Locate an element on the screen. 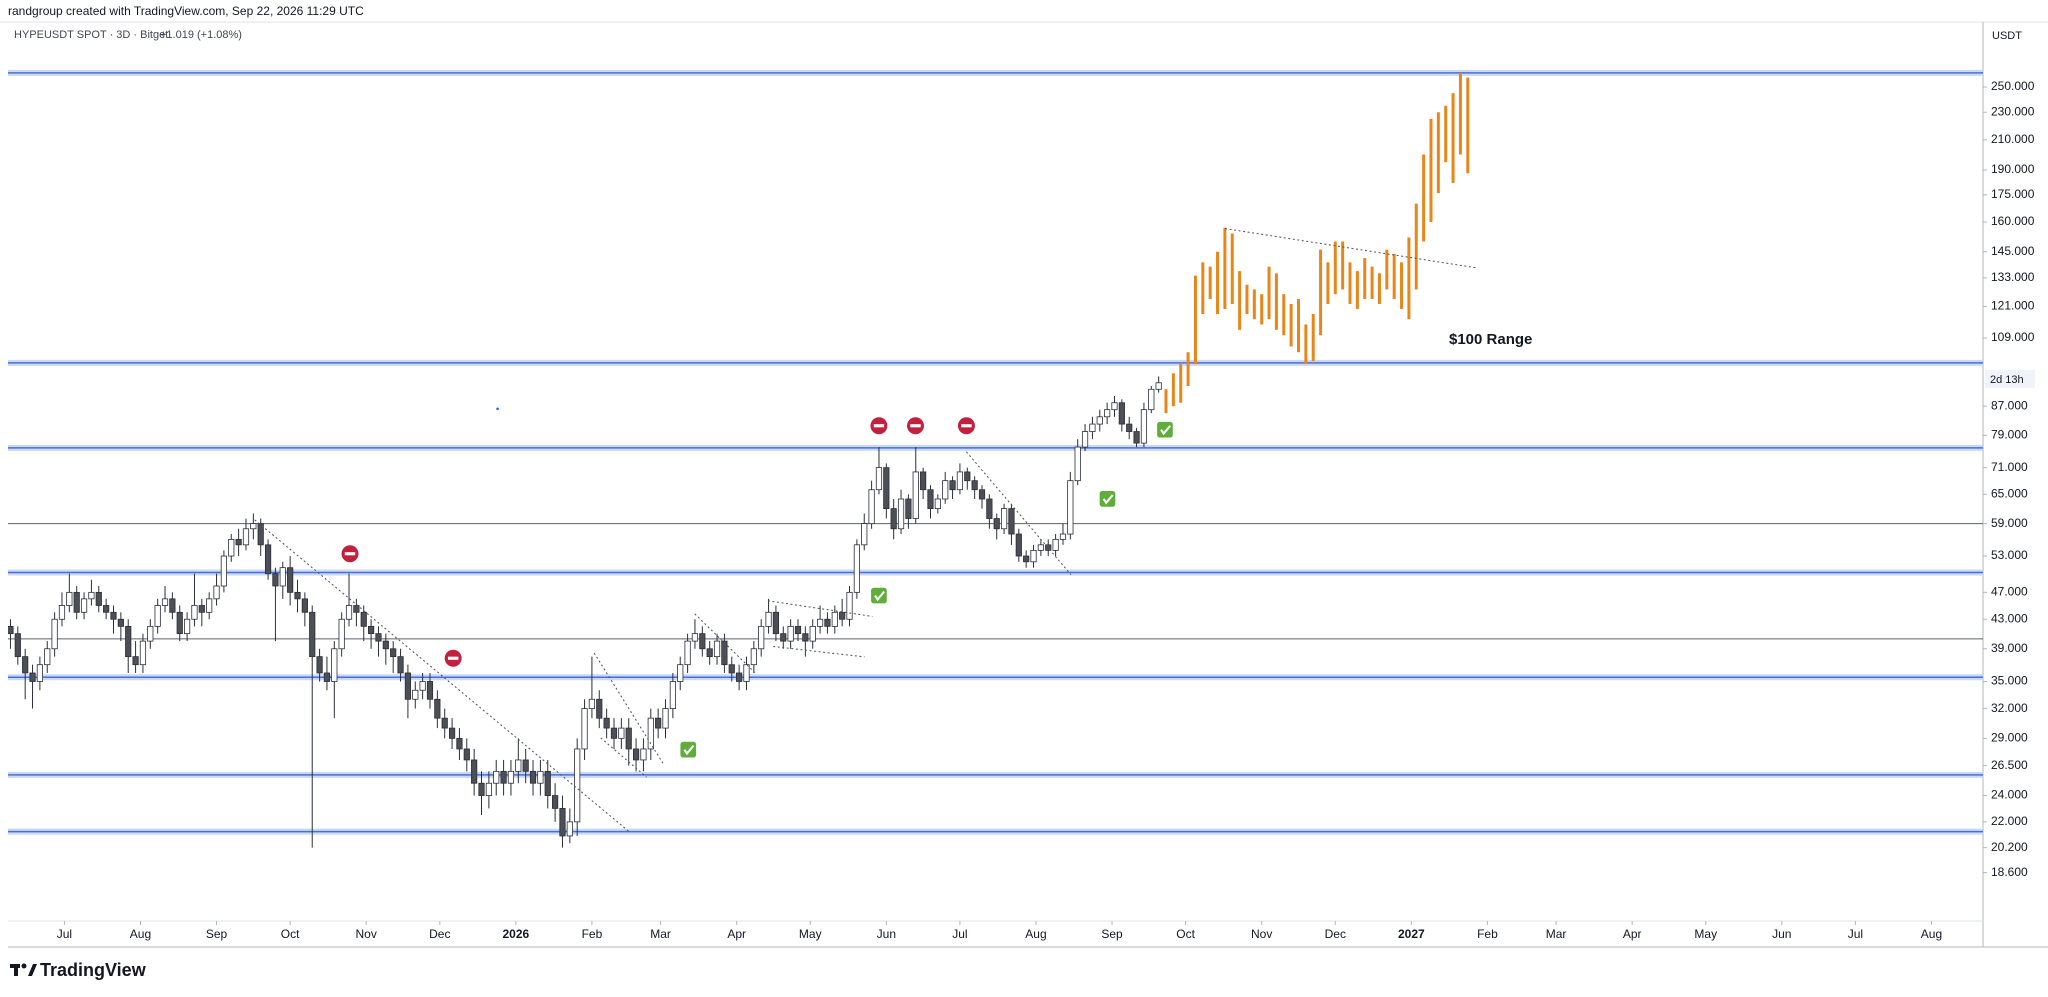  dot is located at coordinates (497, 409).